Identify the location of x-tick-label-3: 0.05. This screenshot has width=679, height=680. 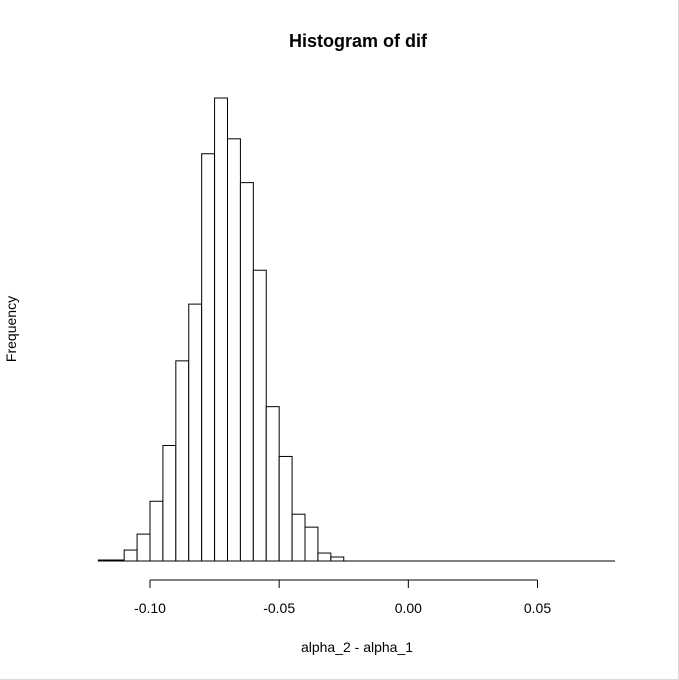
(537, 608).